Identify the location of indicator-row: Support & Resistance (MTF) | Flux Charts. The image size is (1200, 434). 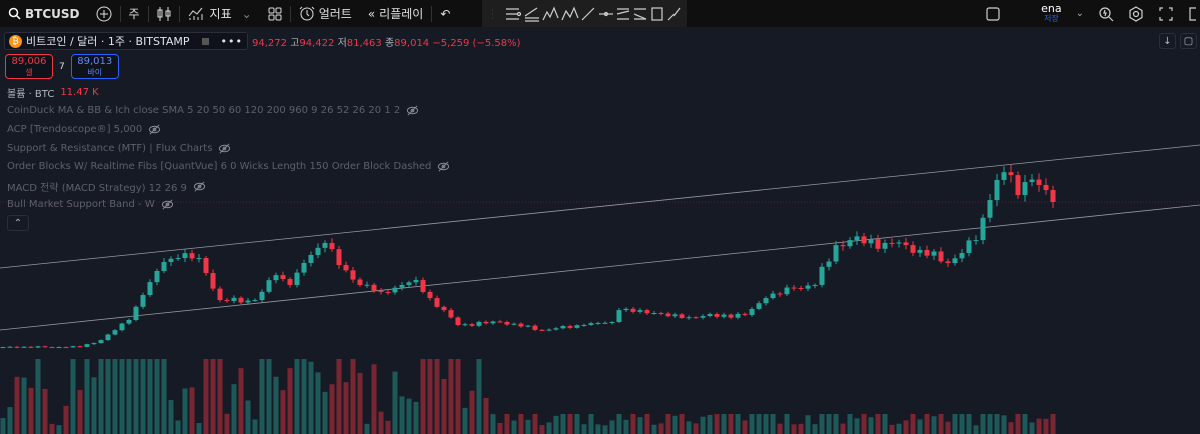
(119, 148).